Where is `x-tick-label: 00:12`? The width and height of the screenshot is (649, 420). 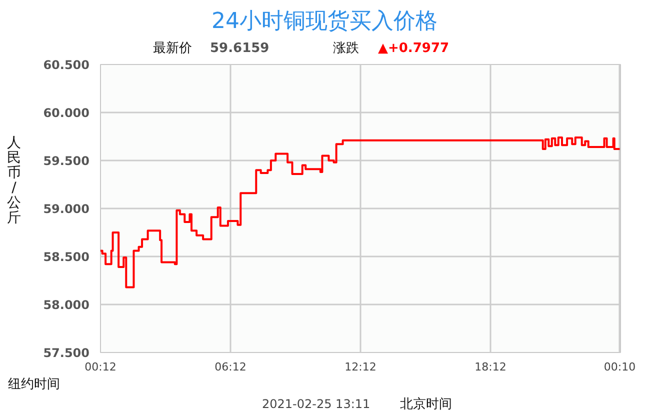
x-tick-label: 00:12 is located at coordinates (100, 367).